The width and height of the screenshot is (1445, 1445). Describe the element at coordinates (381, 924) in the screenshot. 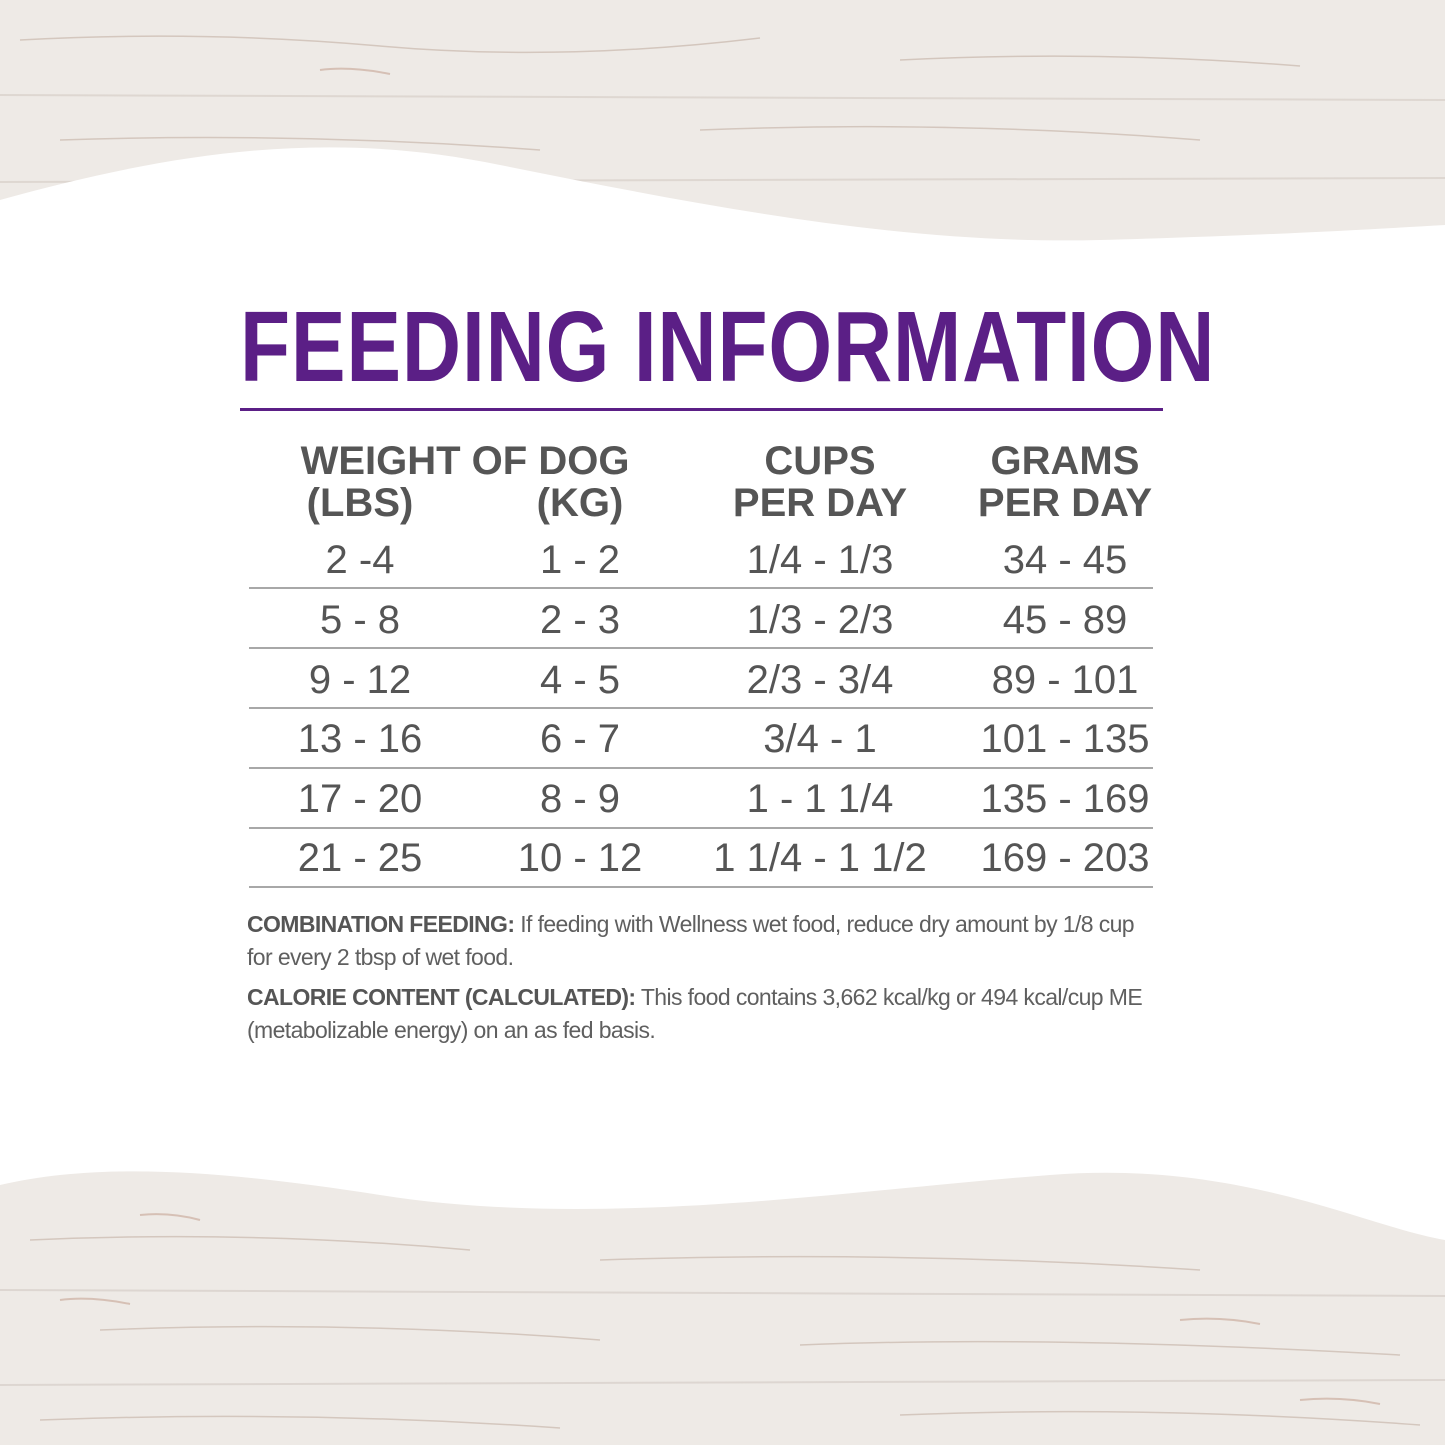

I see `combination-feeding-label: COMBINATION FEEDING:` at that location.